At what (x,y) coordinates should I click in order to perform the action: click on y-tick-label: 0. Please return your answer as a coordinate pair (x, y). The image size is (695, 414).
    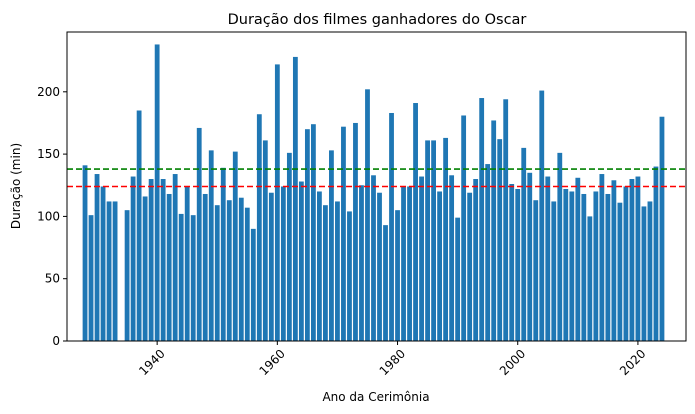
    Looking at the image, I should click on (56, 341).